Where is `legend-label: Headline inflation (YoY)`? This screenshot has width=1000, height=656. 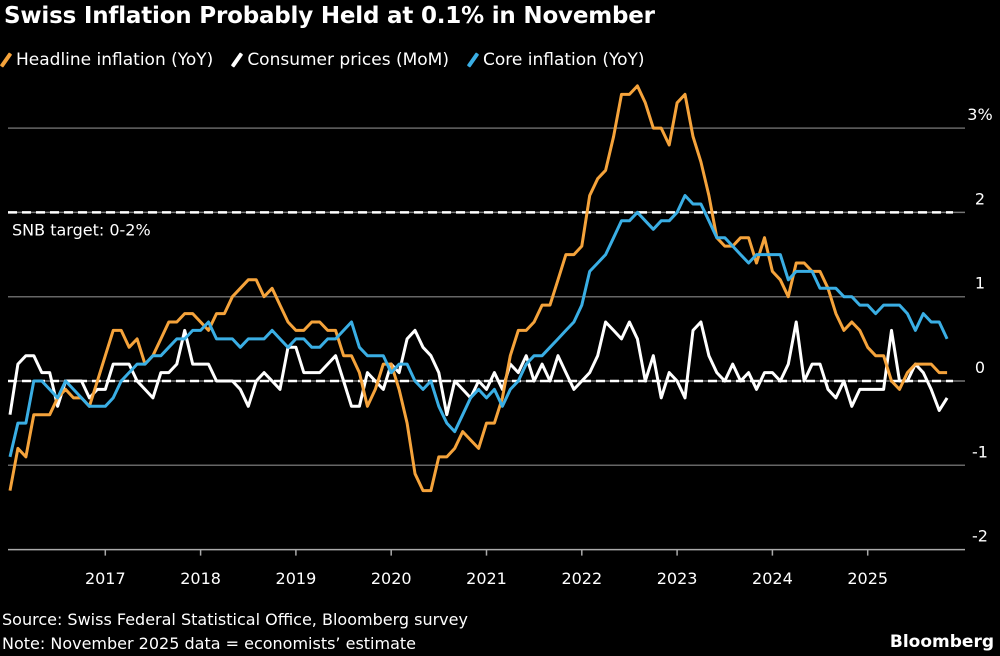 legend-label: Headline inflation (YoY) is located at coordinates (115, 60).